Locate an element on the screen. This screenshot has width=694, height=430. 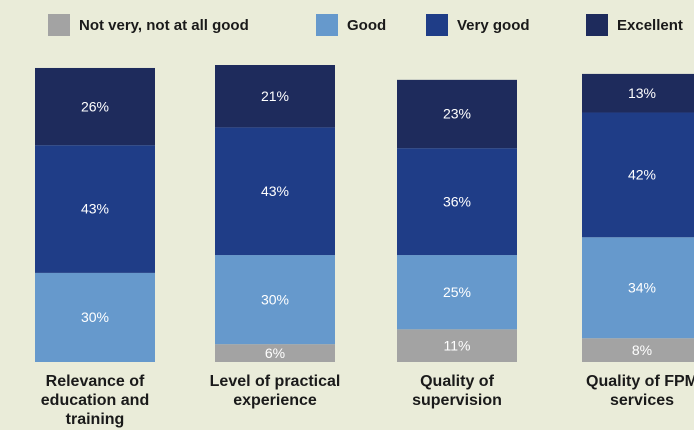
data-label: 25% is located at coordinates (457, 292).